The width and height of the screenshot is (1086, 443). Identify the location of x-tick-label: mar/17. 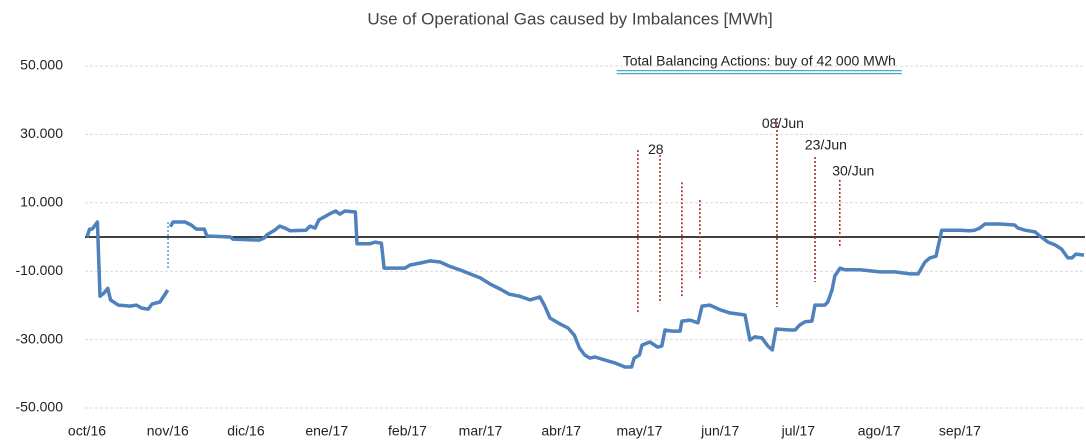
(481, 431).